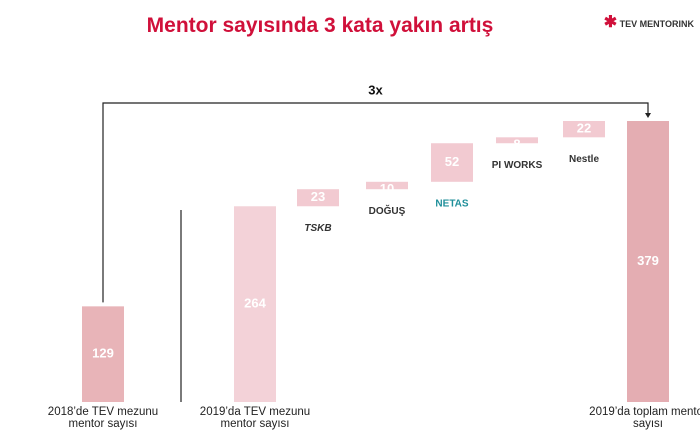 The width and height of the screenshot is (700, 448). I want to click on value-label: 8, so click(516, 144).